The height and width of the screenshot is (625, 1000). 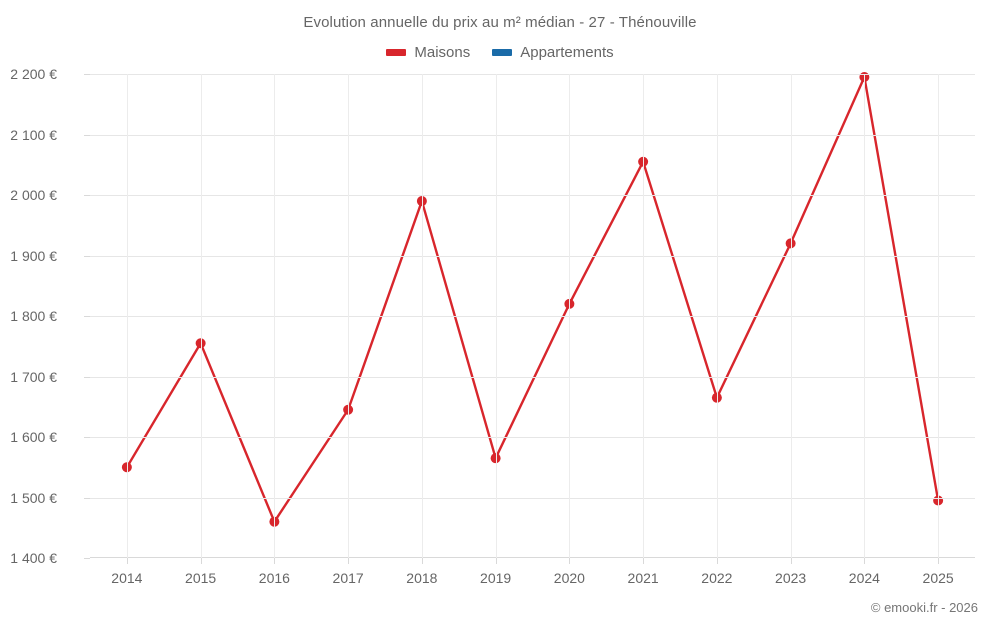 What do you see at coordinates (924, 607) in the screenshot?
I see `credit-text: © emooki.fr - 2026` at bounding box center [924, 607].